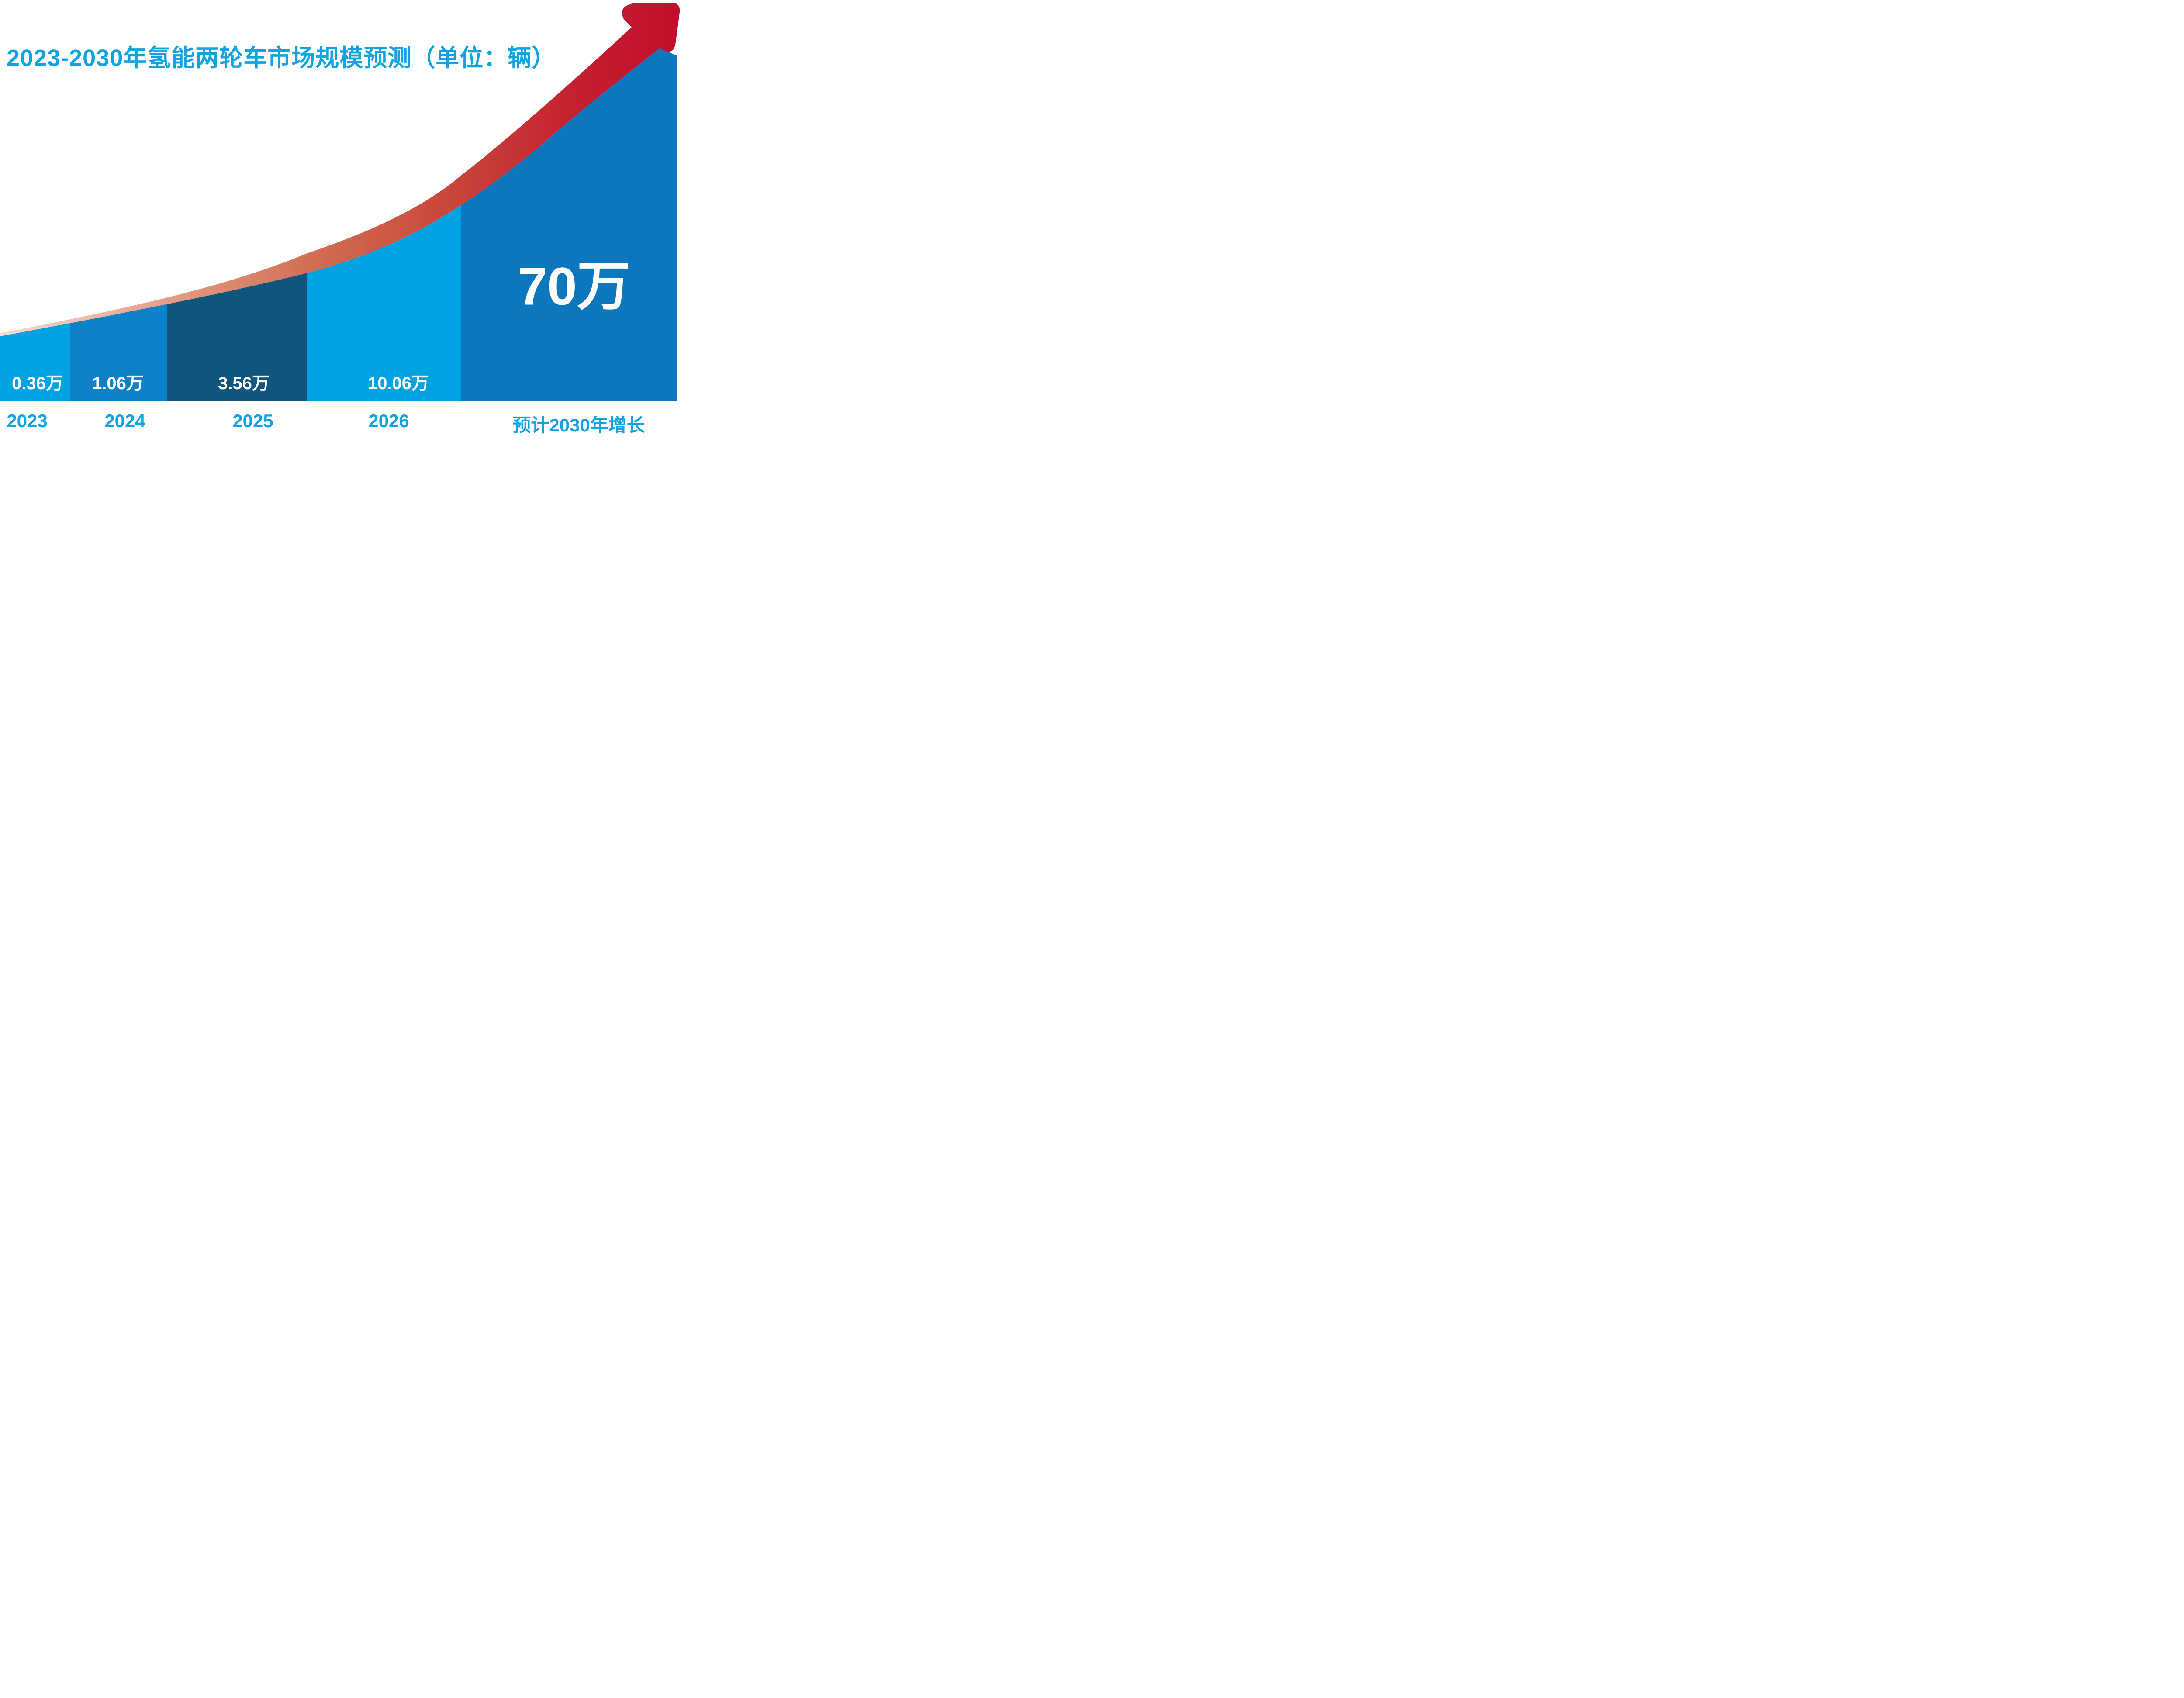 Image resolution: width=2184 pixels, height=1698 pixels. Describe the element at coordinates (340, 202) in the screenshot. I see `growth-area-chart` at that location.